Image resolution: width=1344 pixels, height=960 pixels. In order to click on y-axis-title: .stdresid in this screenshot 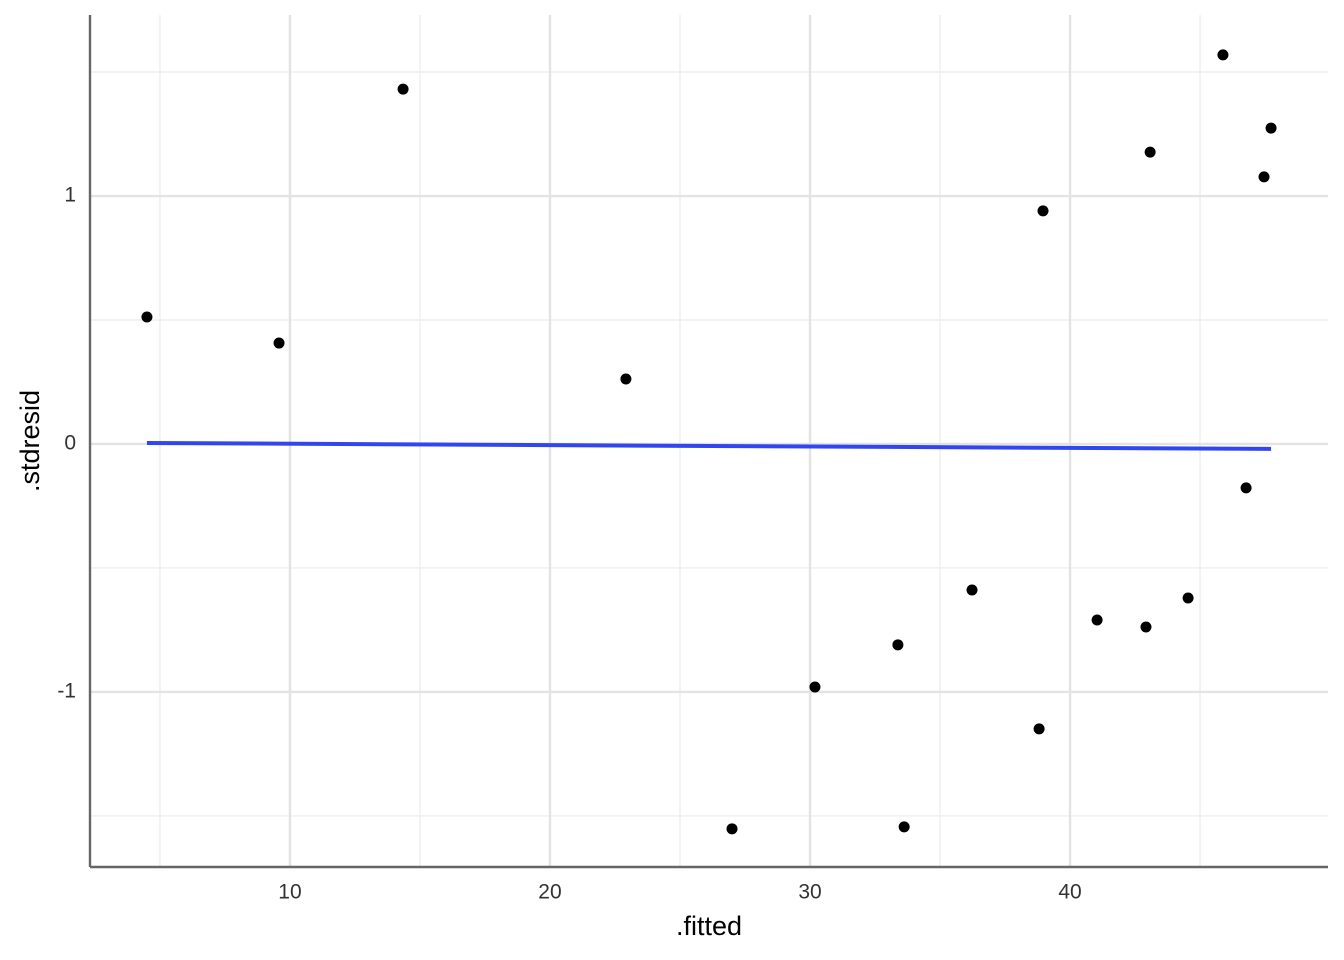, I will do `click(30, 441)`.